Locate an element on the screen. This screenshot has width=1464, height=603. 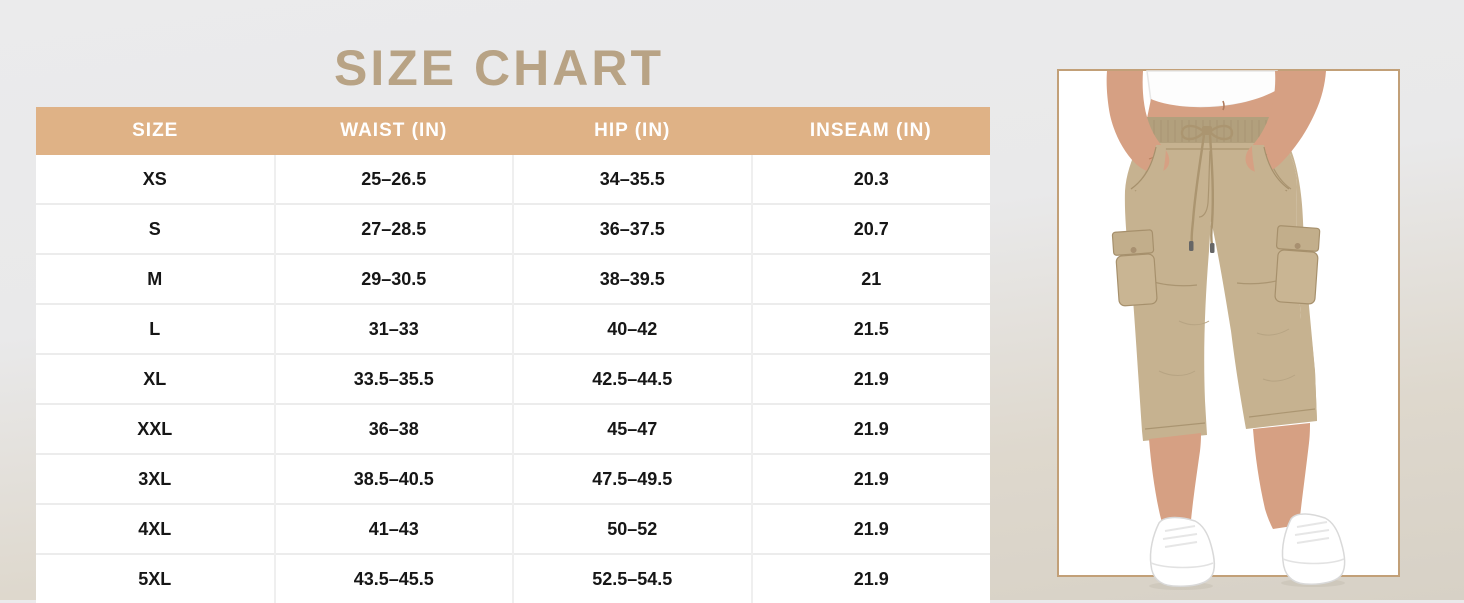
size-row-m: M 29–30.5 38–39.5 21 is located at coordinates (513, 278).